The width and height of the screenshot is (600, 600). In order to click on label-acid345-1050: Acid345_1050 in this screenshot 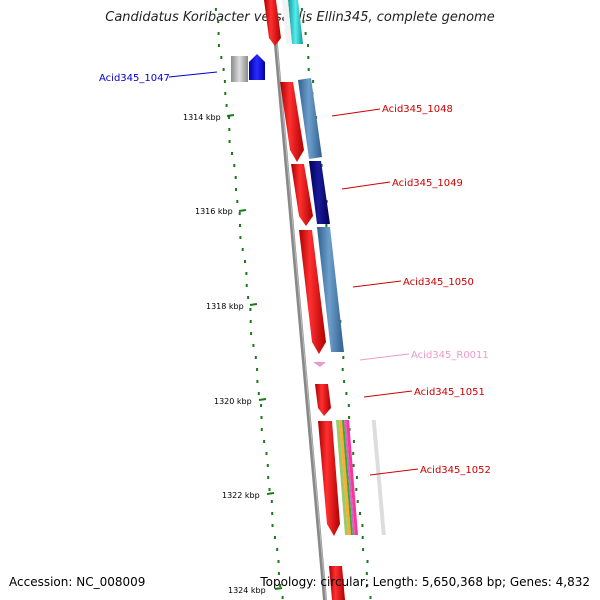, I will do `click(438, 282)`.